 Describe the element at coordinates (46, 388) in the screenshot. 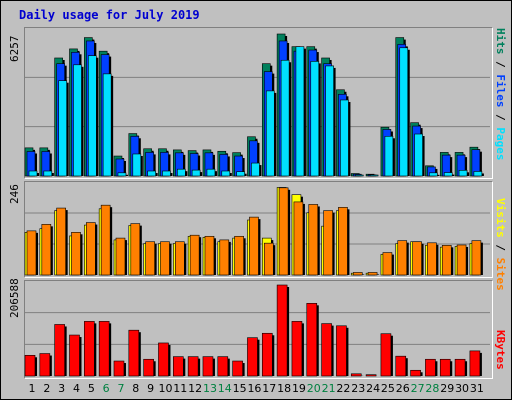

I see `x-tick-label-2: 2` at that location.